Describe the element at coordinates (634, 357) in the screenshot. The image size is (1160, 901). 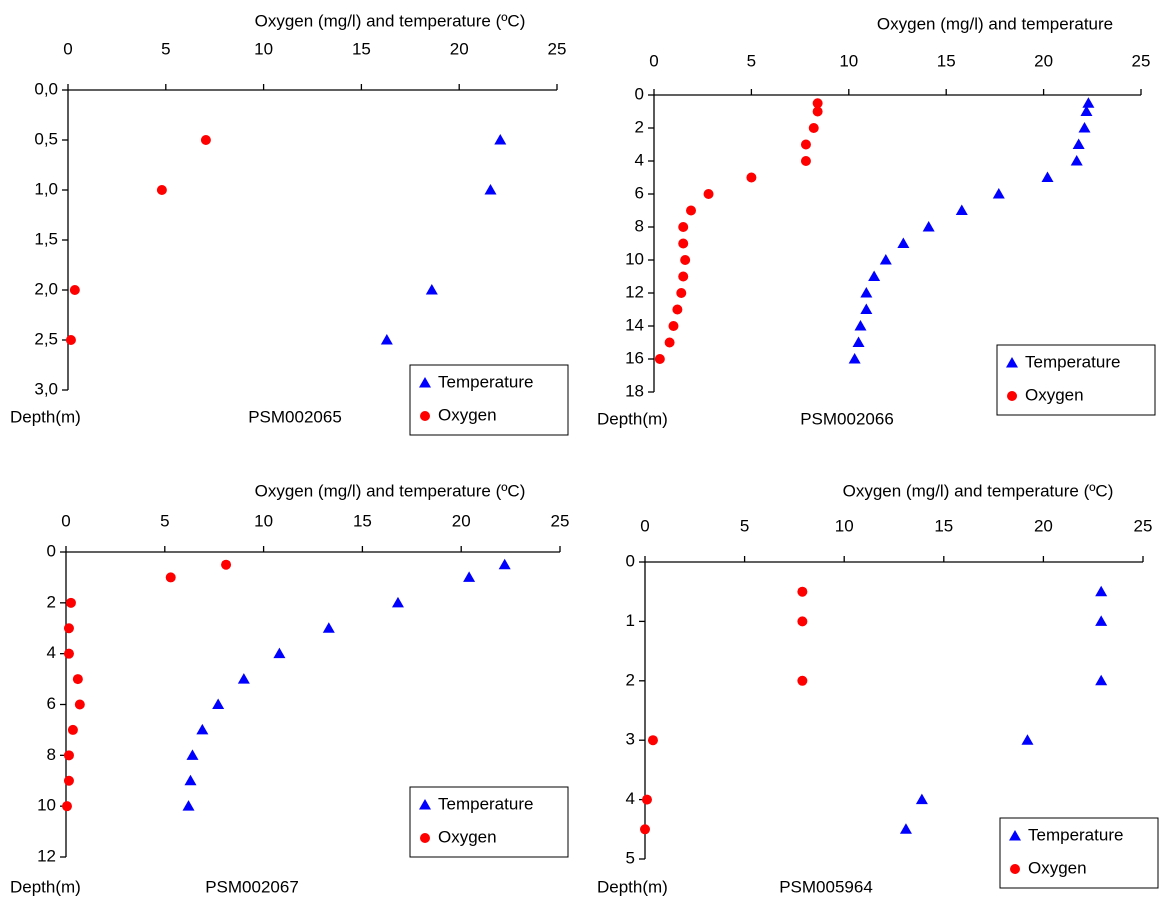
I see `y-tick-label: 16` at that location.